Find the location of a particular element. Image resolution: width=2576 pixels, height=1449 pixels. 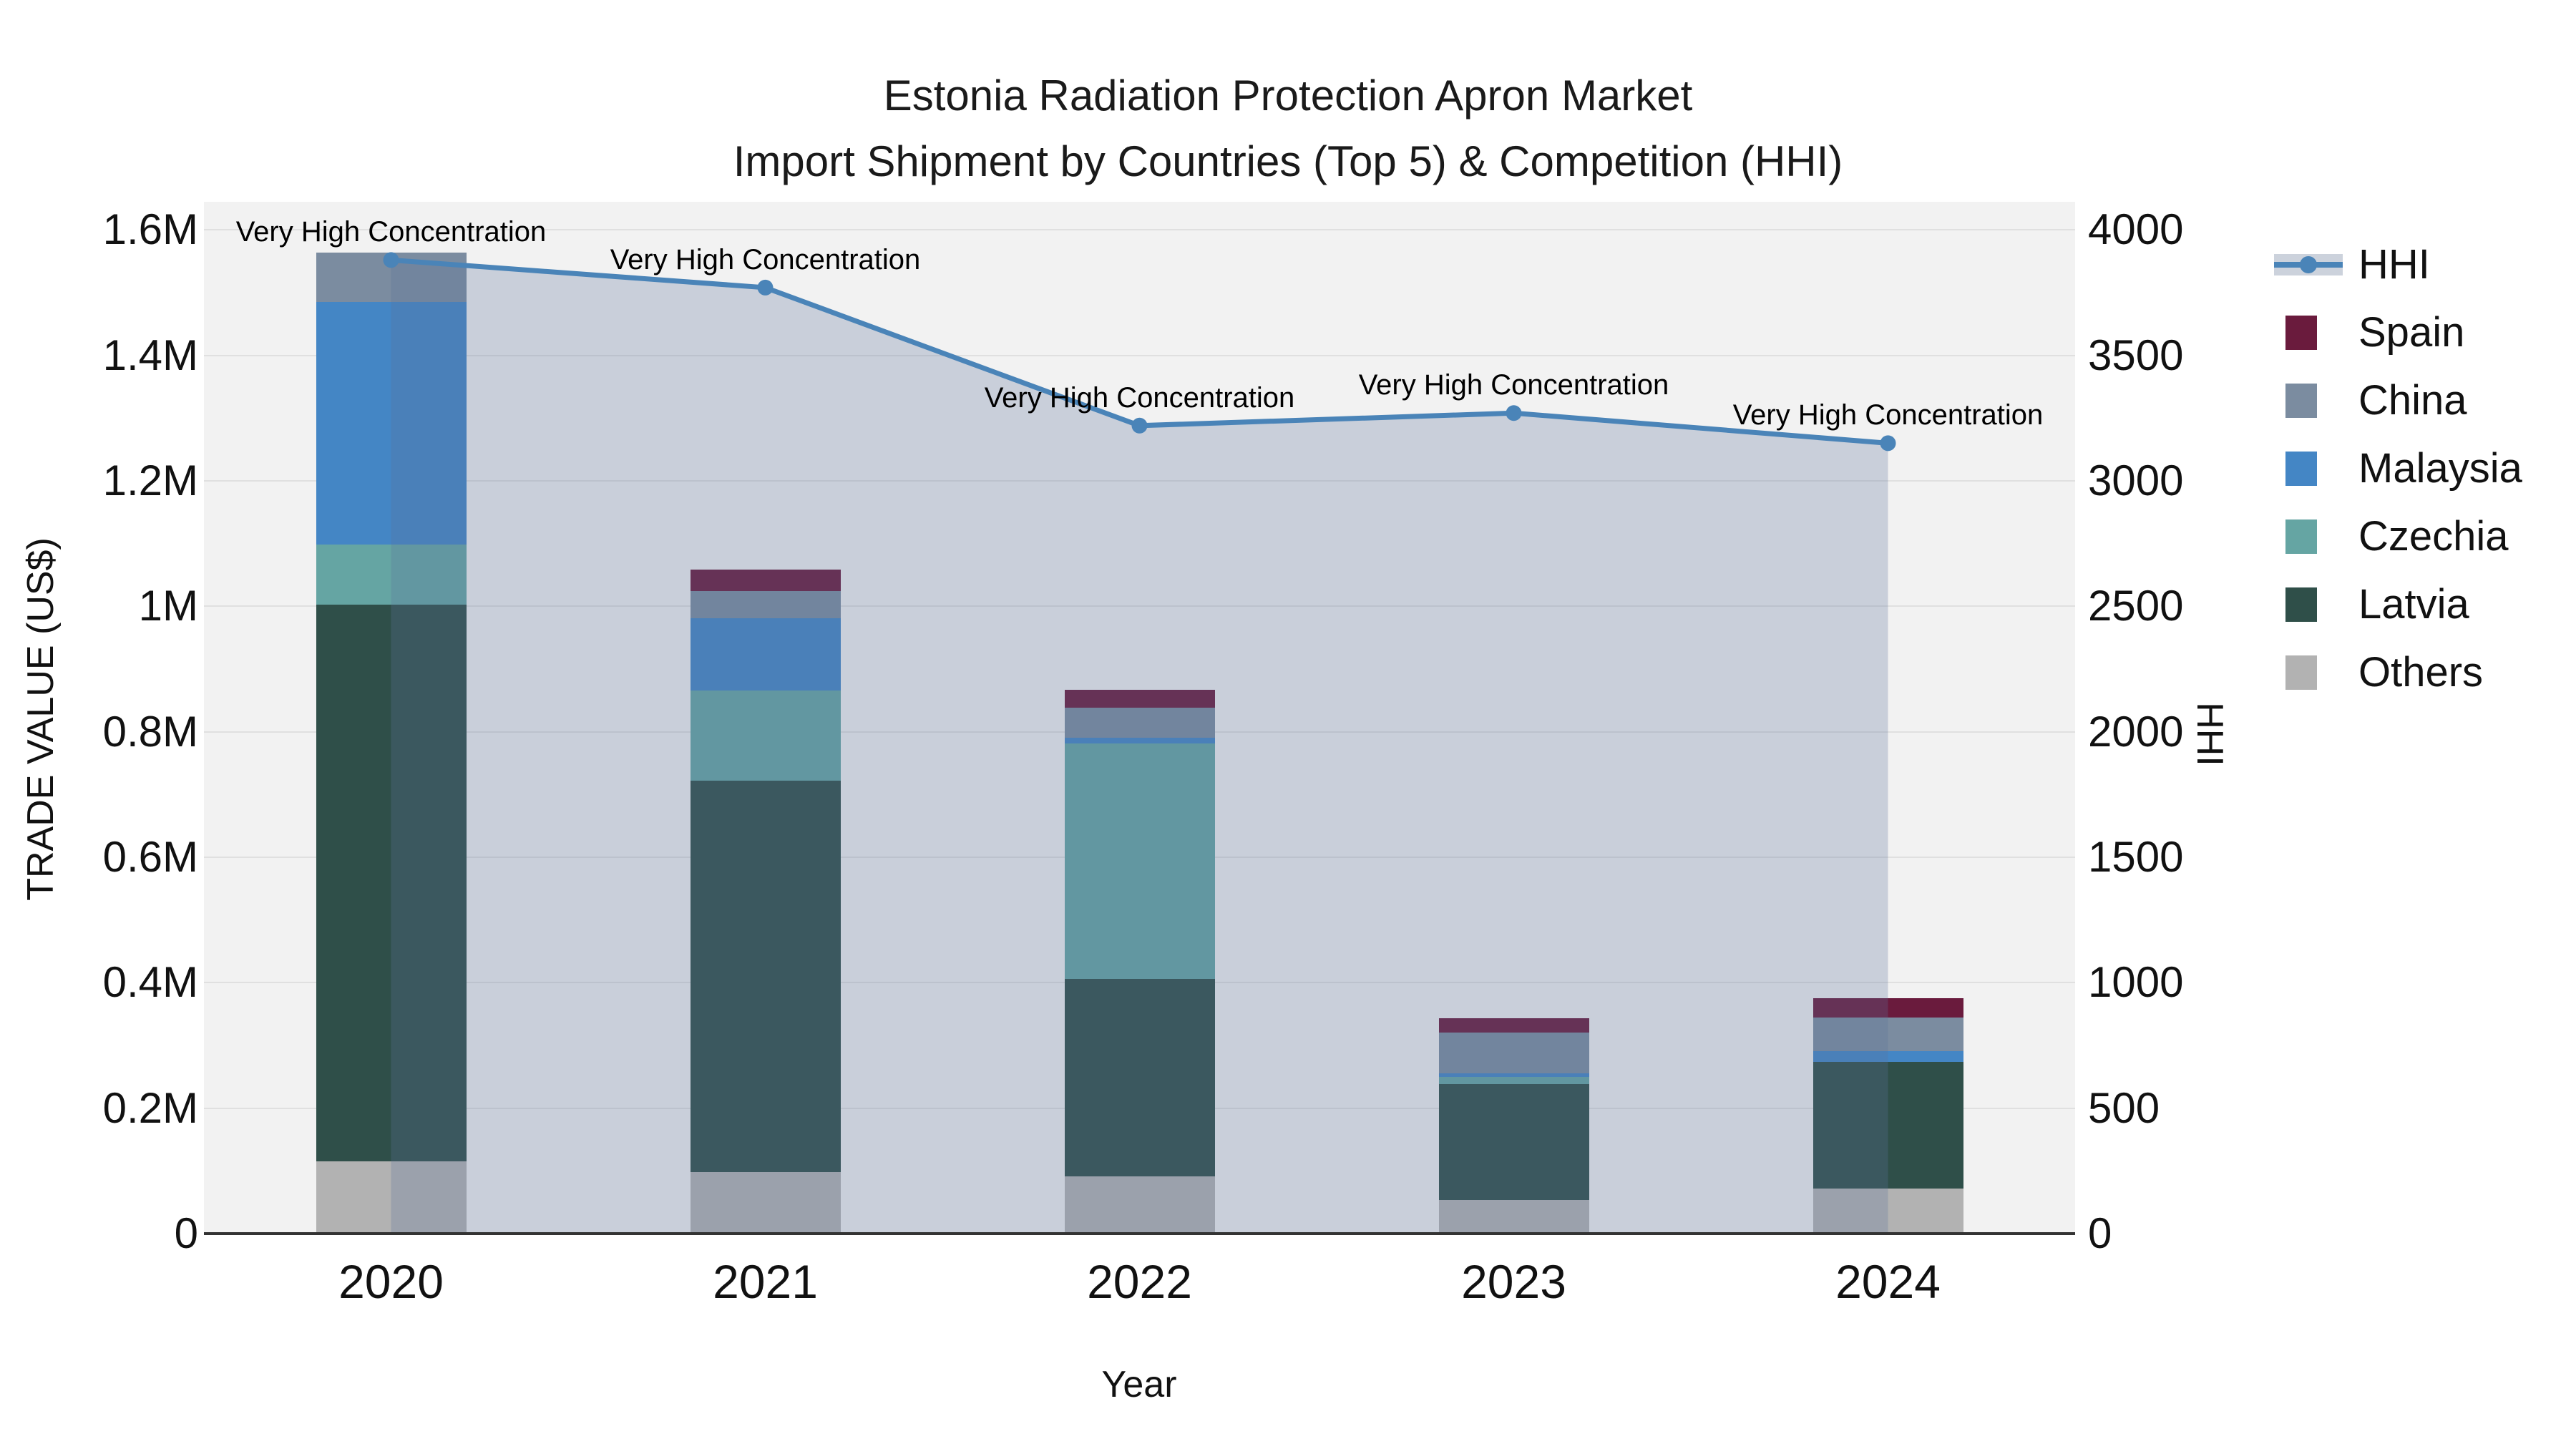

legend-swatch-spain is located at coordinates (2301, 332).